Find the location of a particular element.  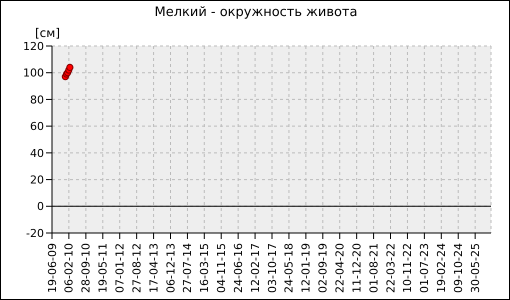

y-tick-label: 100 is located at coordinates (33, 73).